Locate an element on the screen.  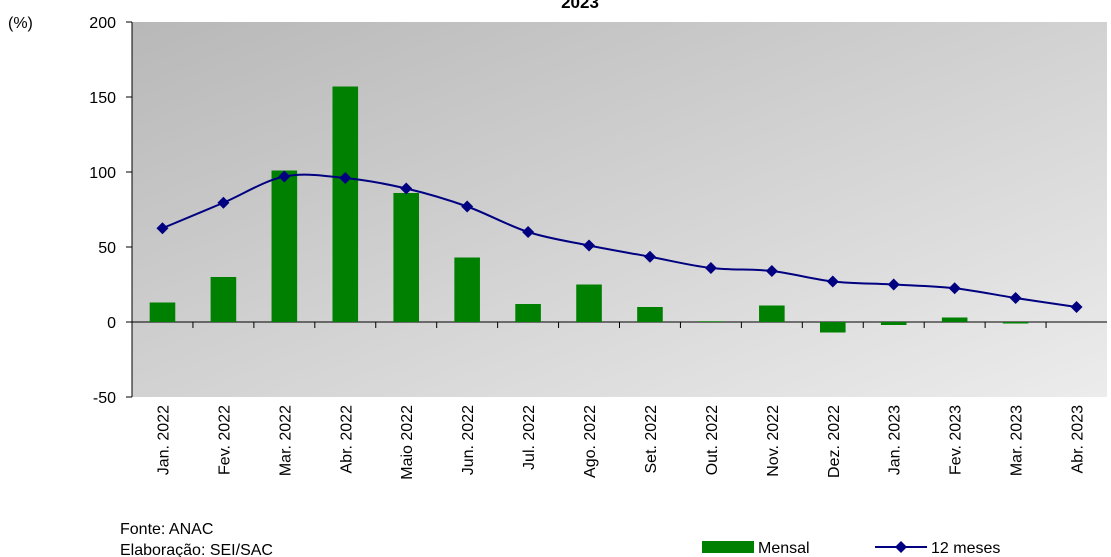
y-tick-label: 0 is located at coordinates (111, 323).